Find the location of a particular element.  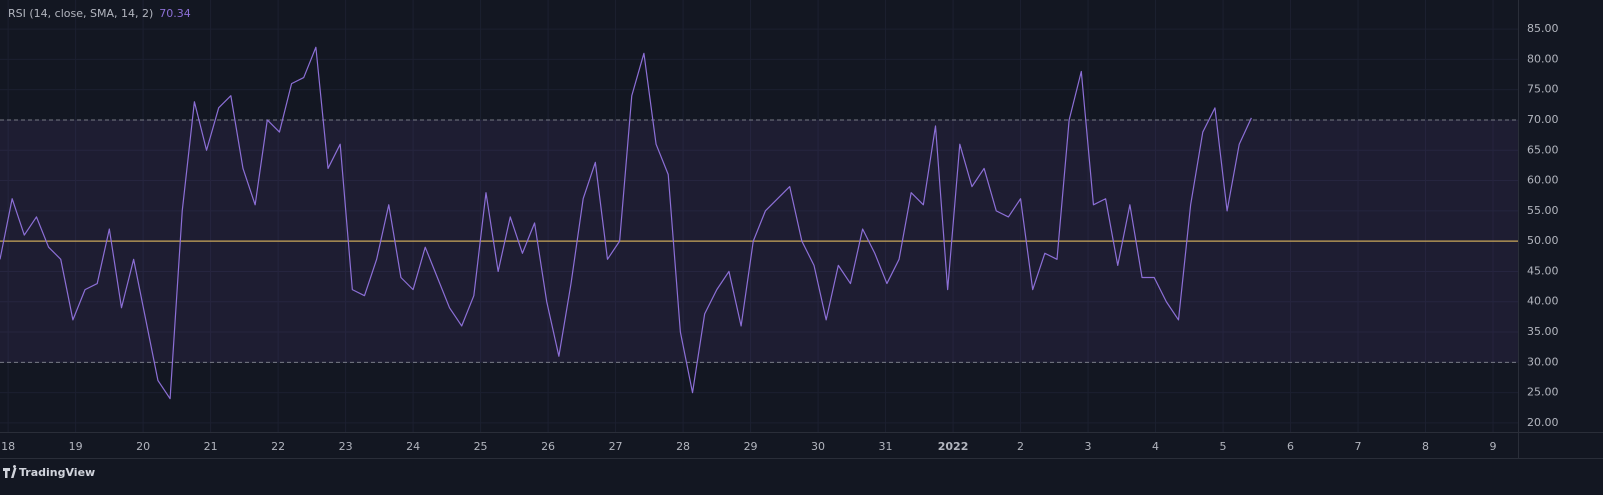

x-tick-label: 18 is located at coordinates (8, 446).